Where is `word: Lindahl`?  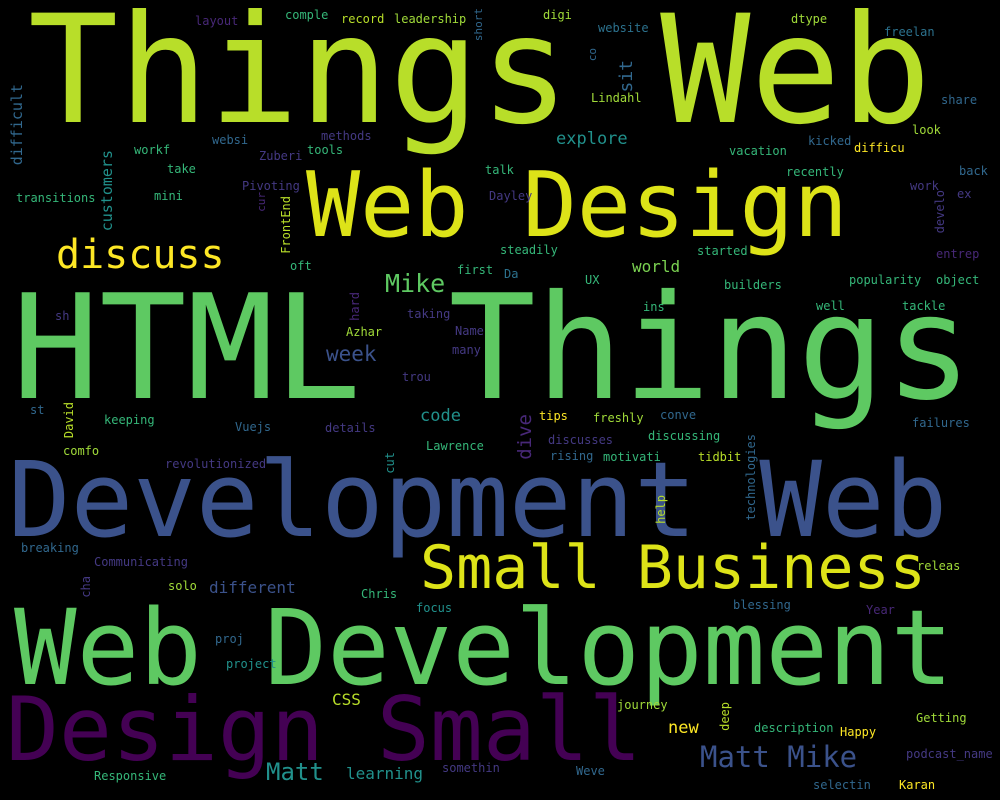
word: Lindahl is located at coordinates (616, 98).